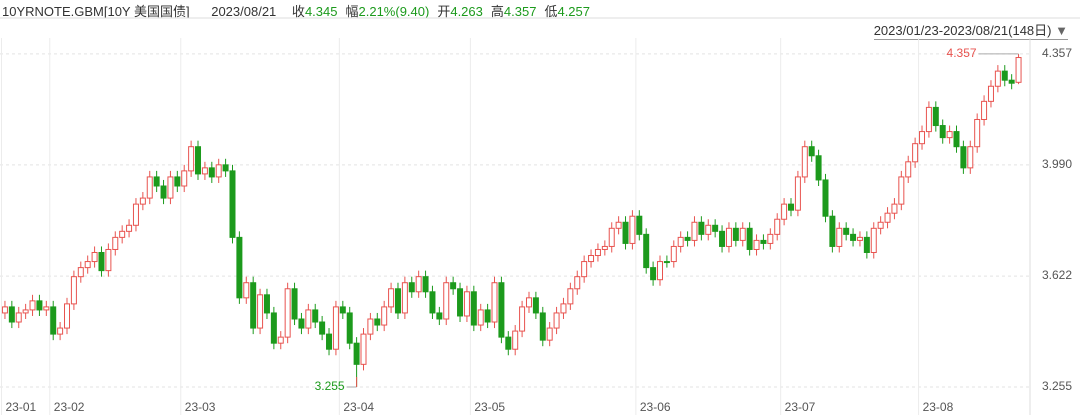 The width and height of the screenshot is (1080, 415). What do you see at coordinates (1057, 386) in the screenshot?
I see `y-tick-label: 3.255` at bounding box center [1057, 386].